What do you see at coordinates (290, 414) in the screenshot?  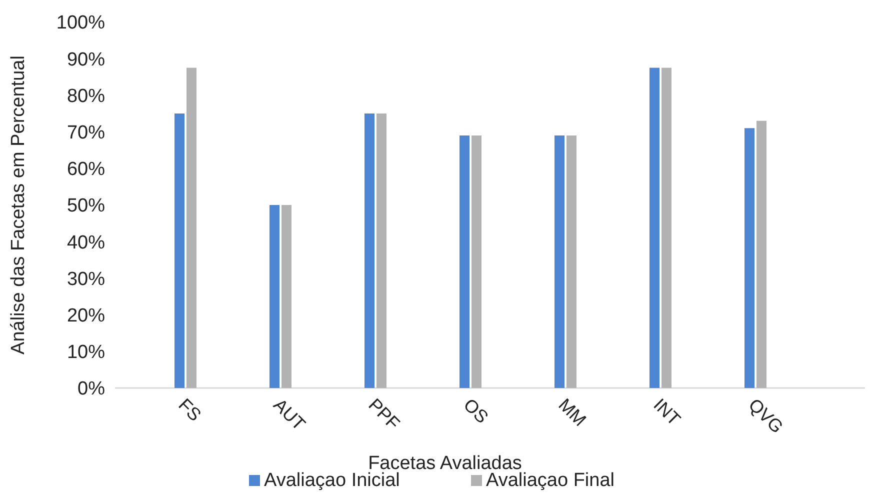 I see `x-tick-label: AUT` at bounding box center [290, 414].